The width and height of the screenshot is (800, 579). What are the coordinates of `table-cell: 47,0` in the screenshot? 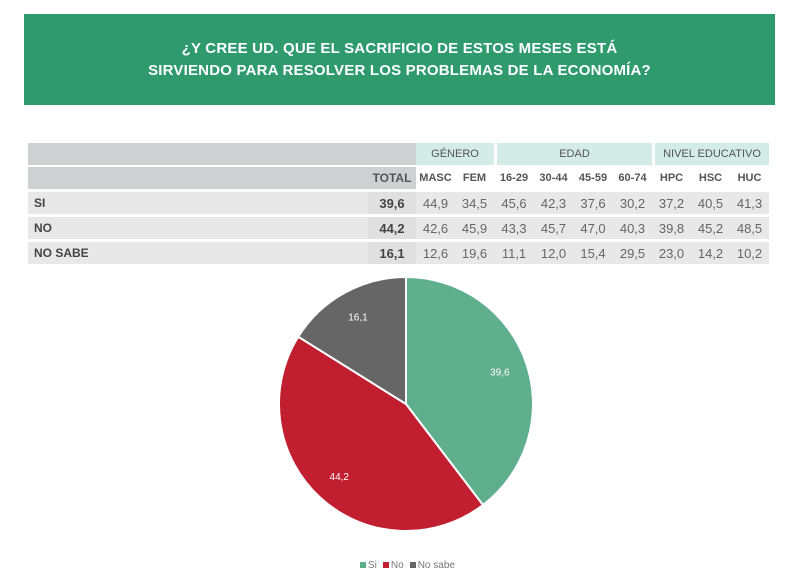 It's located at (593, 228).